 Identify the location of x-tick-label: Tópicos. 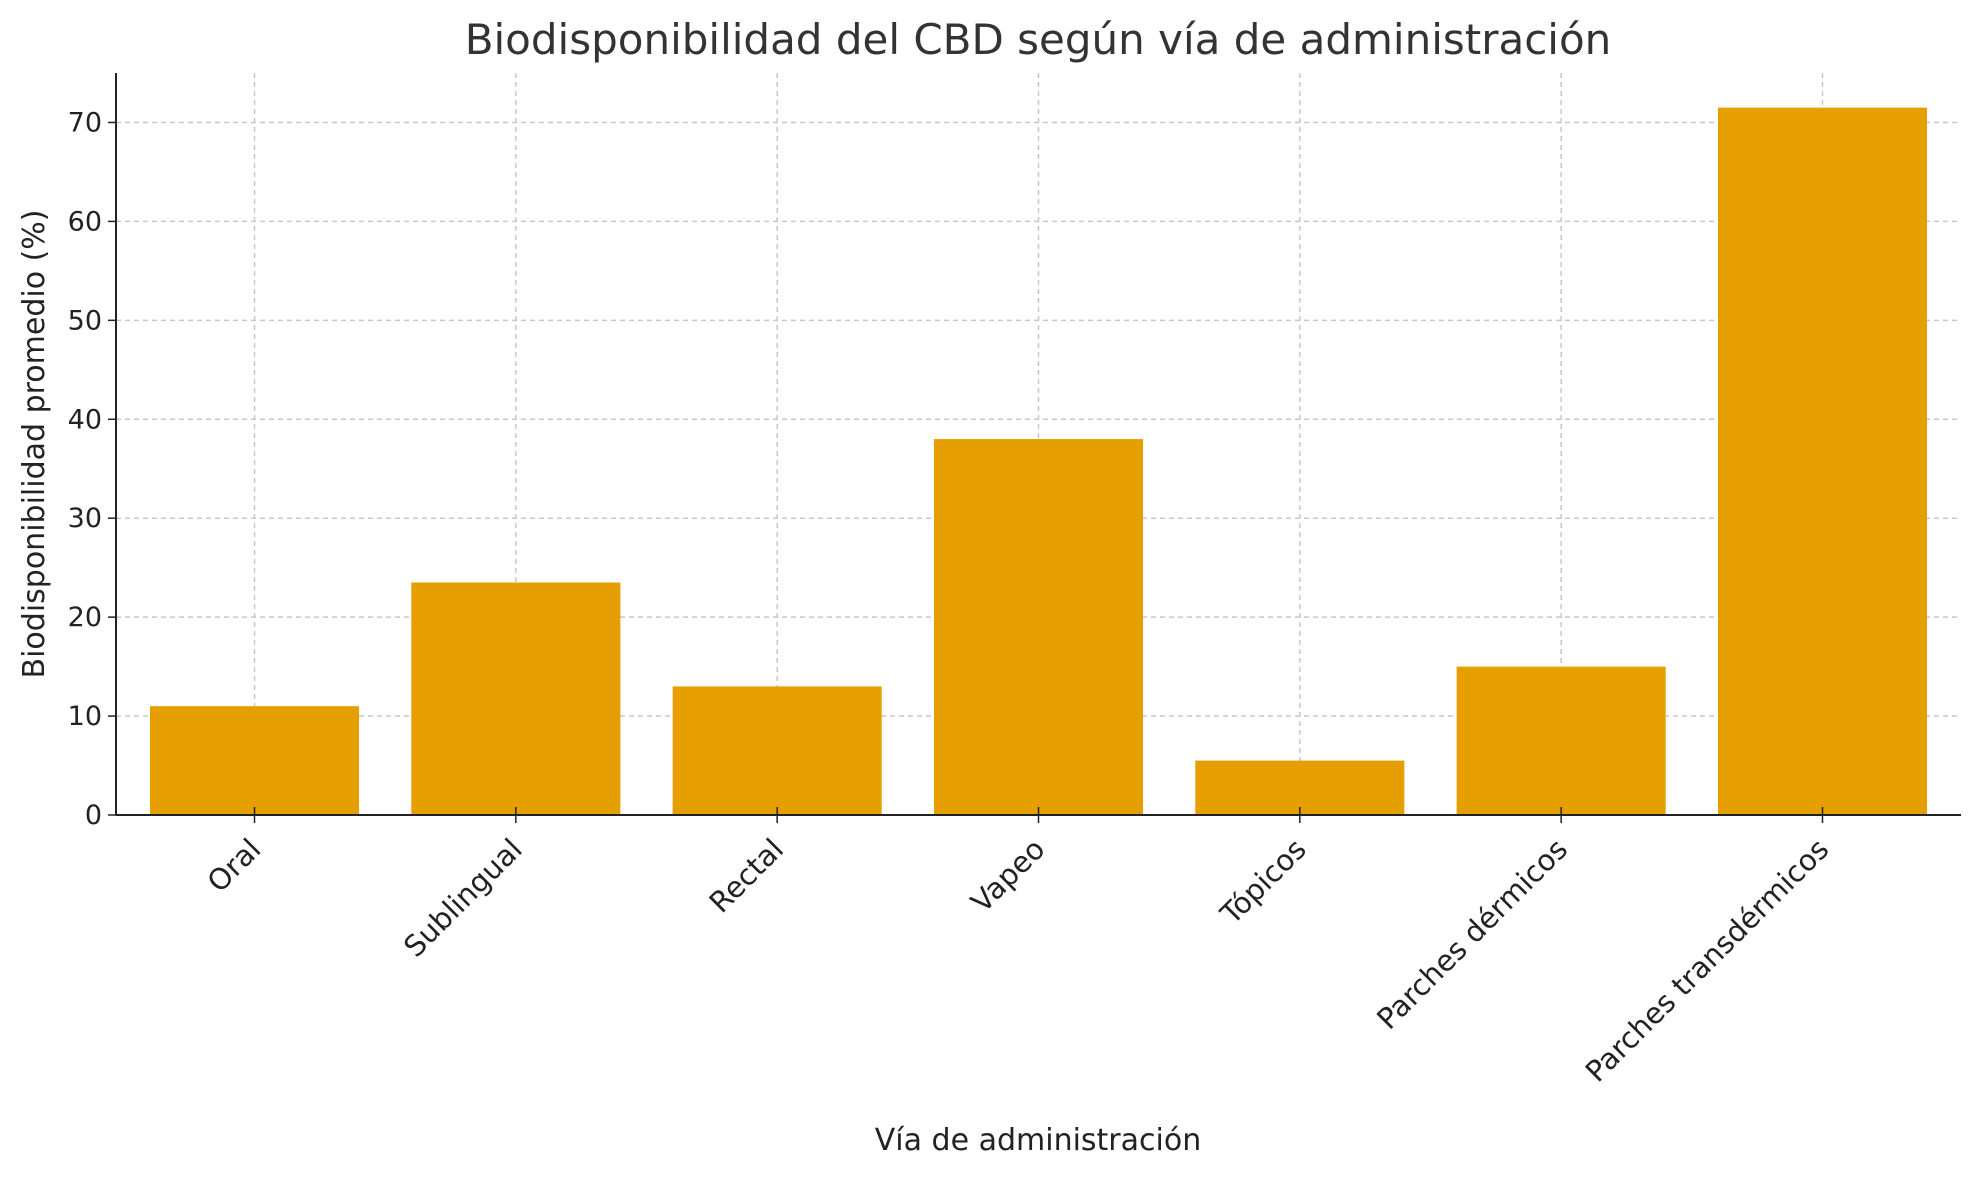
(1263, 882).